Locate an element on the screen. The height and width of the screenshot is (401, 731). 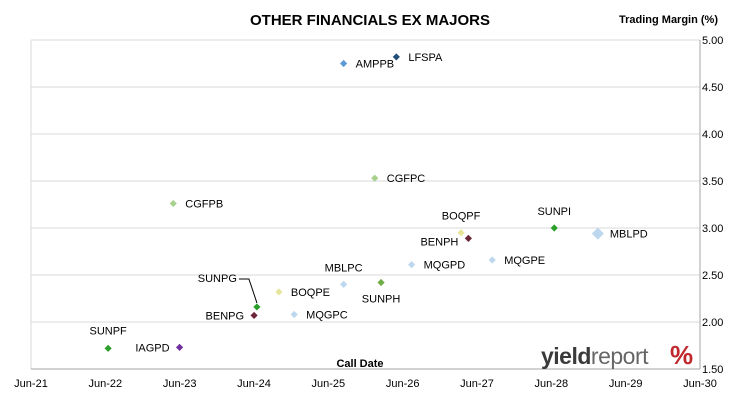
x-tick-label: Jun-30 is located at coordinates (700, 384).